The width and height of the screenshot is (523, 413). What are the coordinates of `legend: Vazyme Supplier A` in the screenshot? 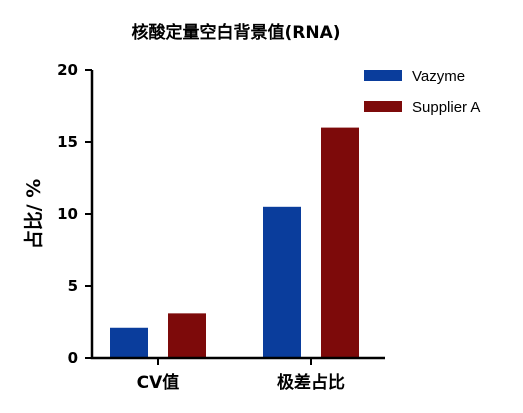 It's located at (422, 92).